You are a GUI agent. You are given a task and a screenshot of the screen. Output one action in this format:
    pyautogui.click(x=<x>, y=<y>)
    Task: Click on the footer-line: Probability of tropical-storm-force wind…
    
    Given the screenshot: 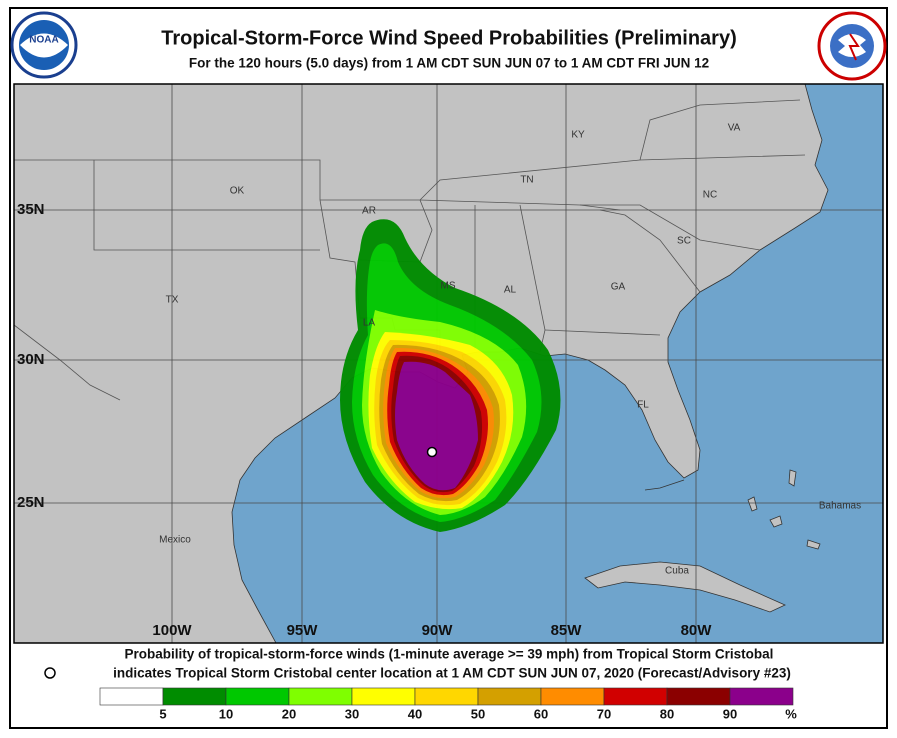 What is the action you would take?
    pyautogui.click(x=449, y=654)
    